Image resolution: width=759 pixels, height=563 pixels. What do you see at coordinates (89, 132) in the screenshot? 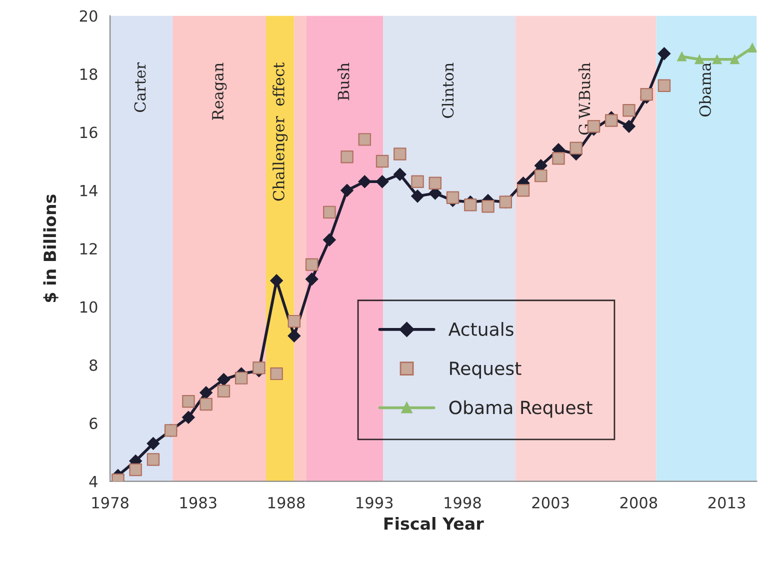
I see `y-tick-label: 16` at bounding box center [89, 132].